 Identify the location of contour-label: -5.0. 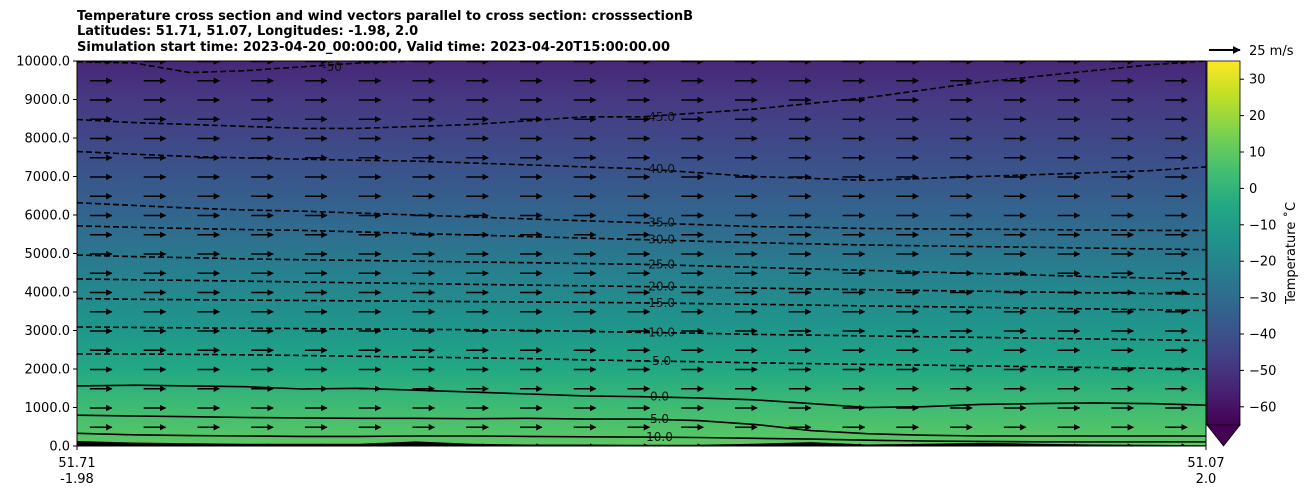
(659, 361).